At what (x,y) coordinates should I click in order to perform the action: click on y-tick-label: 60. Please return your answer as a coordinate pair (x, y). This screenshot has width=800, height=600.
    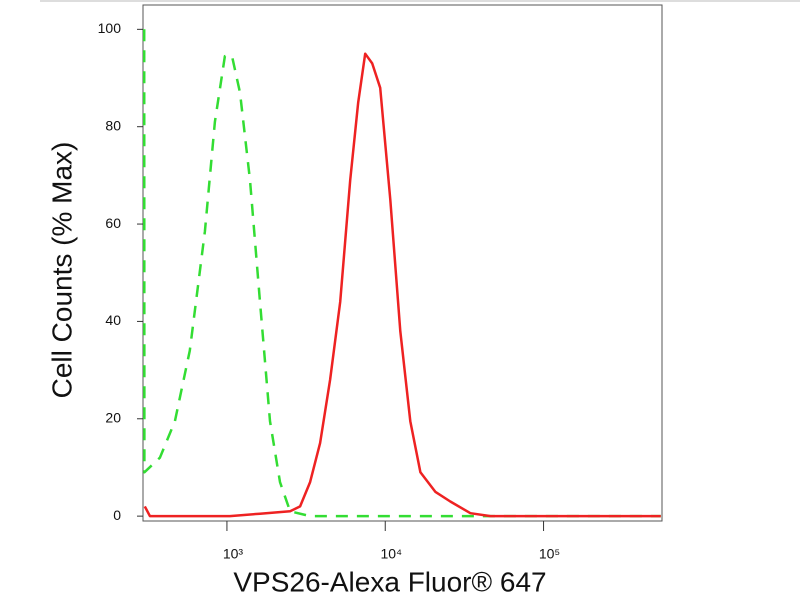
    Looking at the image, I should click on (113, 223).